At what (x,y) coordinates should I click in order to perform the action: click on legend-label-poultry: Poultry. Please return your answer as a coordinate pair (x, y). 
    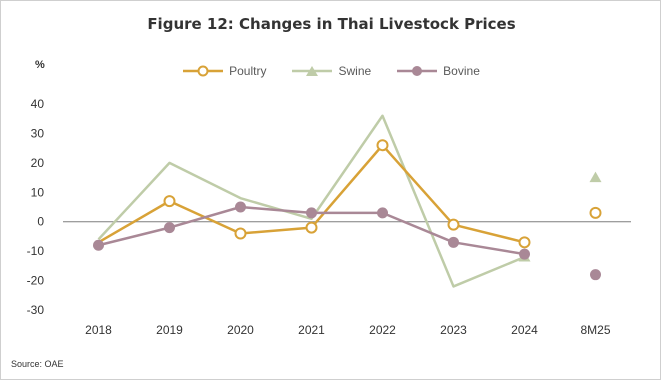
    Looking at the image, I should click on (248, 71).